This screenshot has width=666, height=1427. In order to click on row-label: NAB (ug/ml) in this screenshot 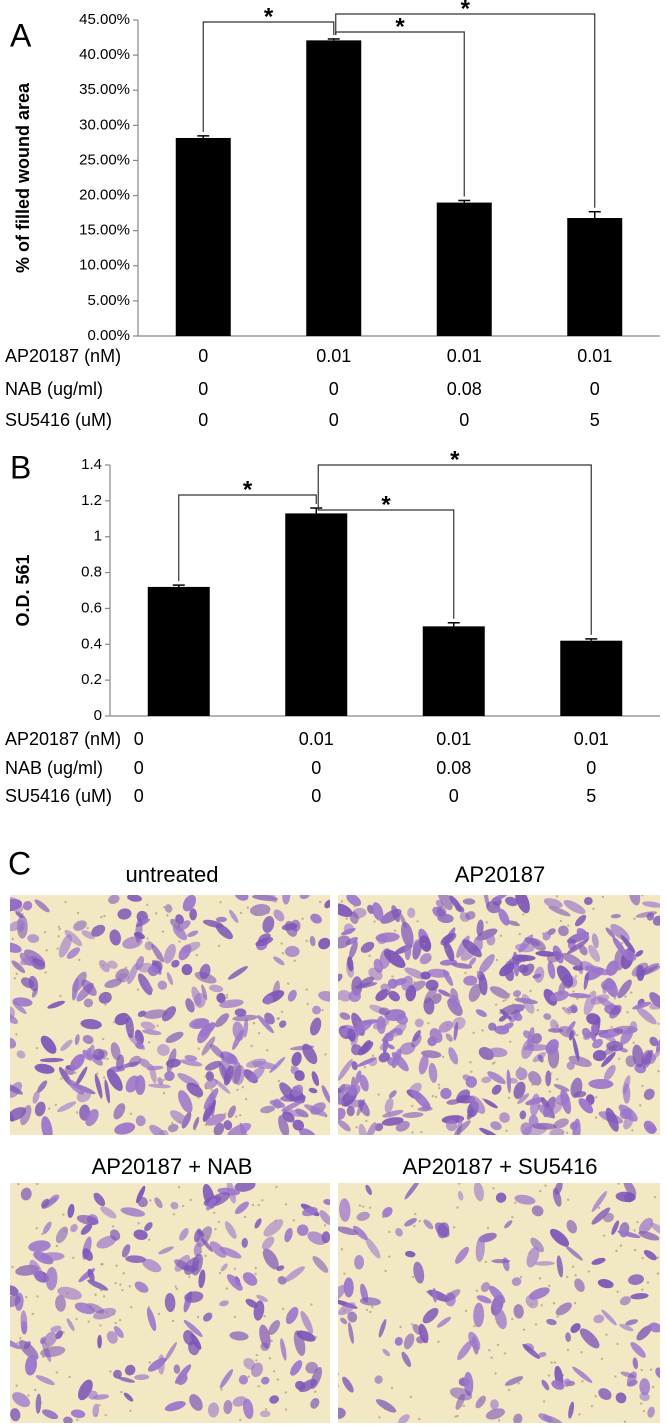, I will do `click(54, 768)`.